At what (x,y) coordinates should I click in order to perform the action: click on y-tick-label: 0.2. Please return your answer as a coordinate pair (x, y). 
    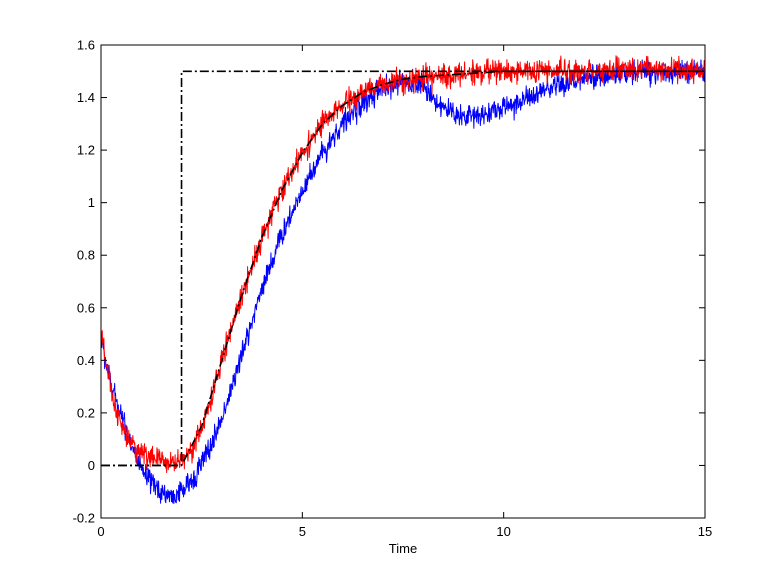
    Looking at the image, I should click on (86, 412).